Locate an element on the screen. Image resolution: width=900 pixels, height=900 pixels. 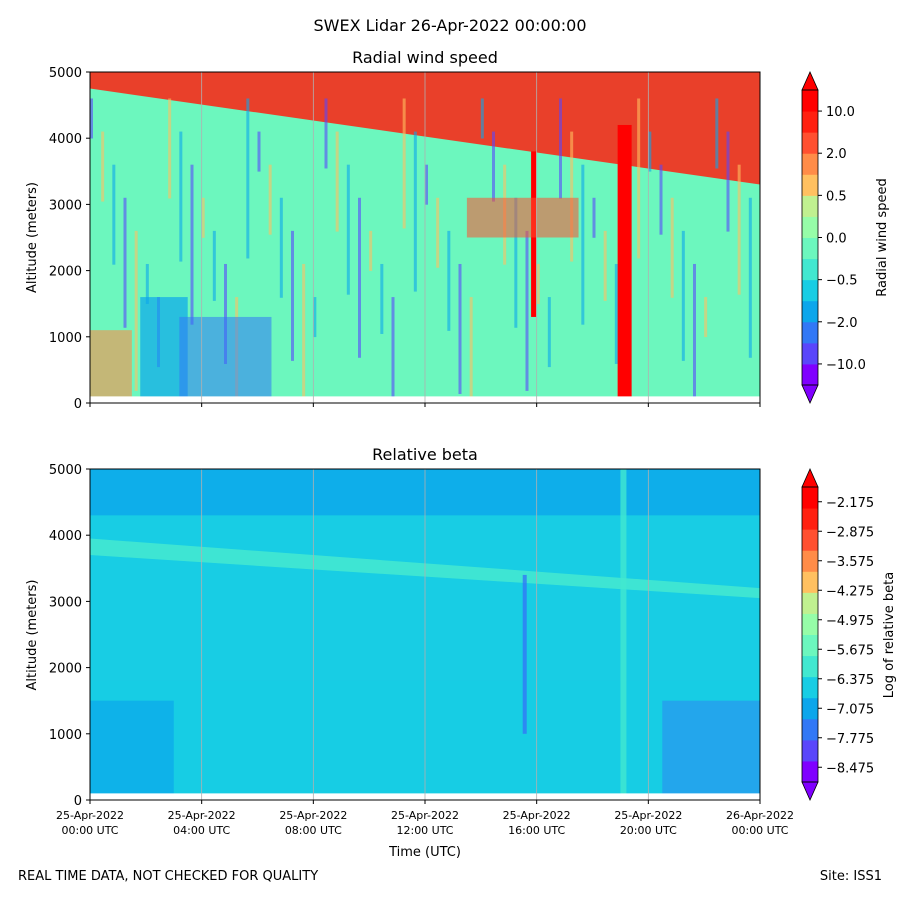
colorbar-tick-label: 10.0 is located at coordinates (840, 112).